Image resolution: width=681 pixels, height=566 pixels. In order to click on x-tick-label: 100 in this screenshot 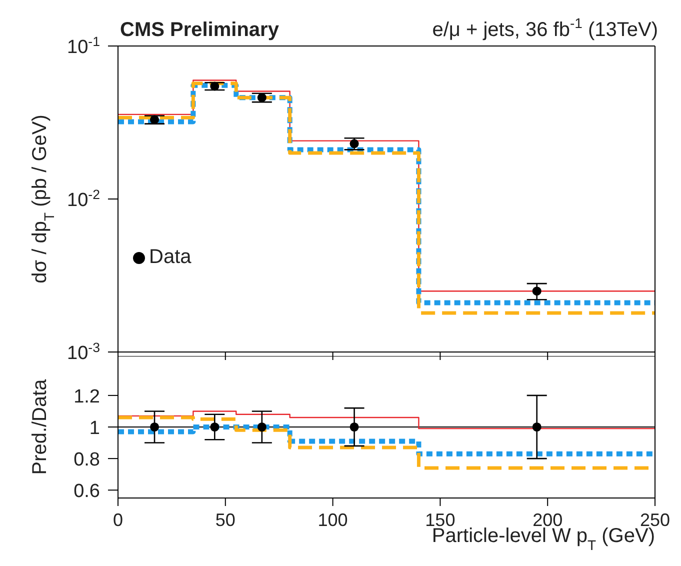, I will do `click(333, 520)`.